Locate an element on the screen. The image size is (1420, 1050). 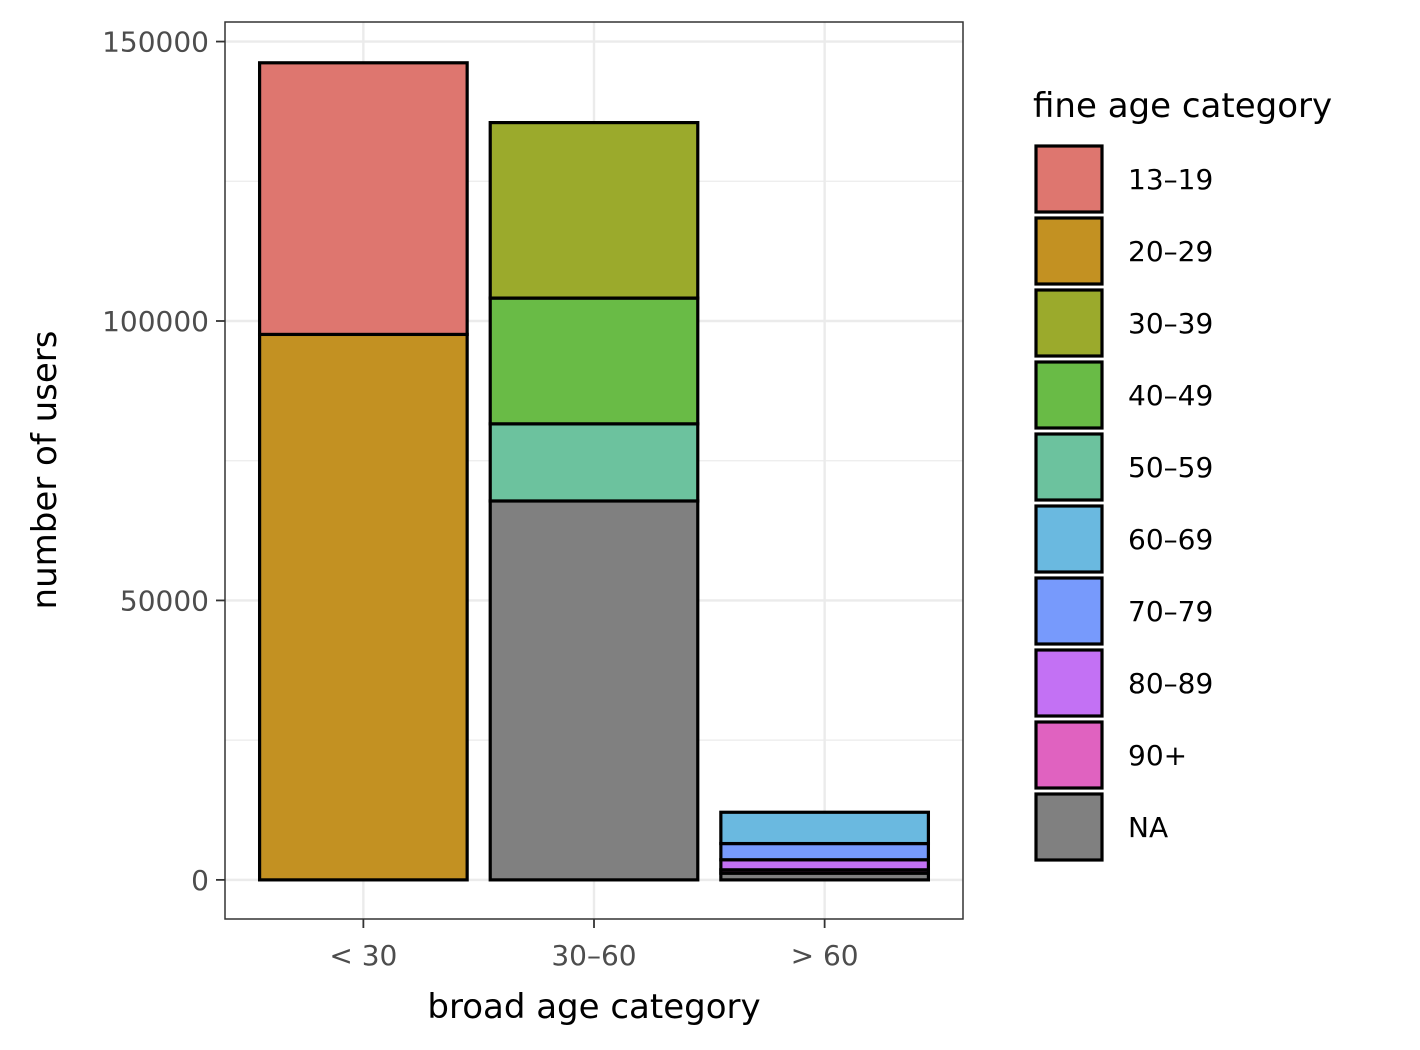
y-axis-title: number of users is located at coordinates (45, 470).